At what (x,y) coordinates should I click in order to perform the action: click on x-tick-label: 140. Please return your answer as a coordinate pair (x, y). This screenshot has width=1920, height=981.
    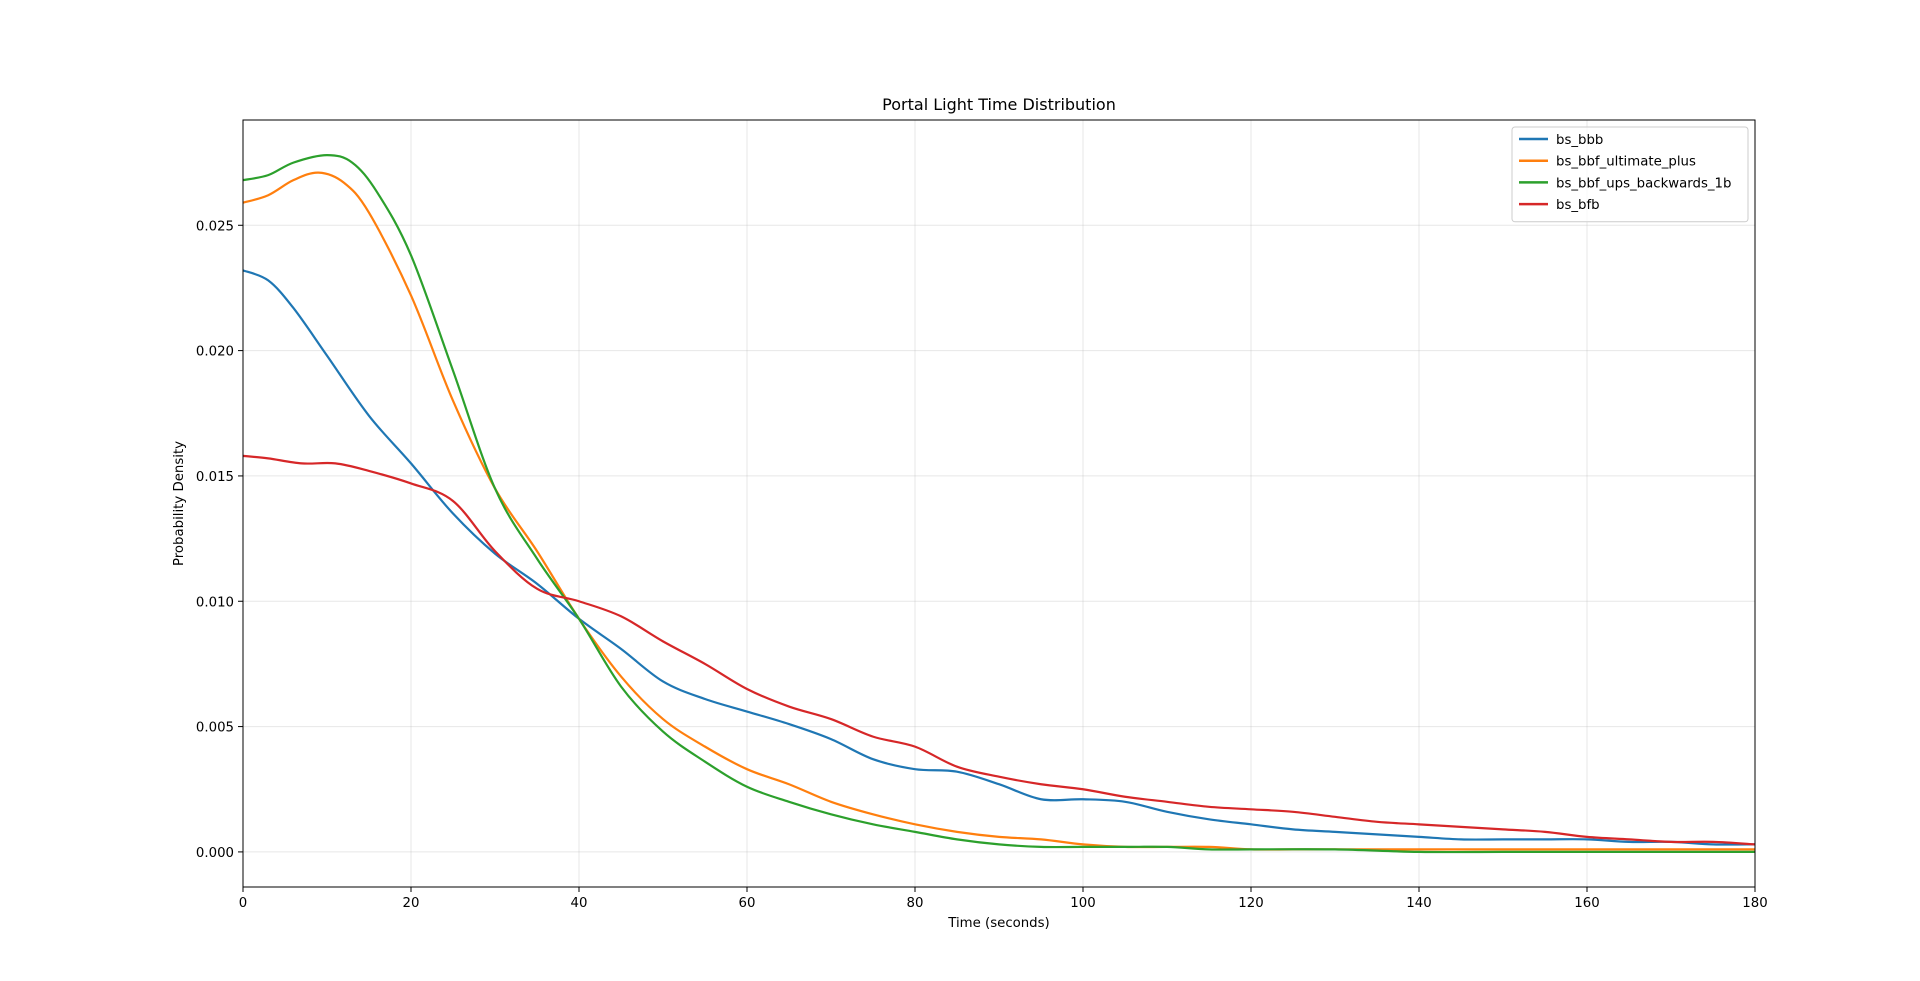
    Looking at the image, I should click on (1418, 903).